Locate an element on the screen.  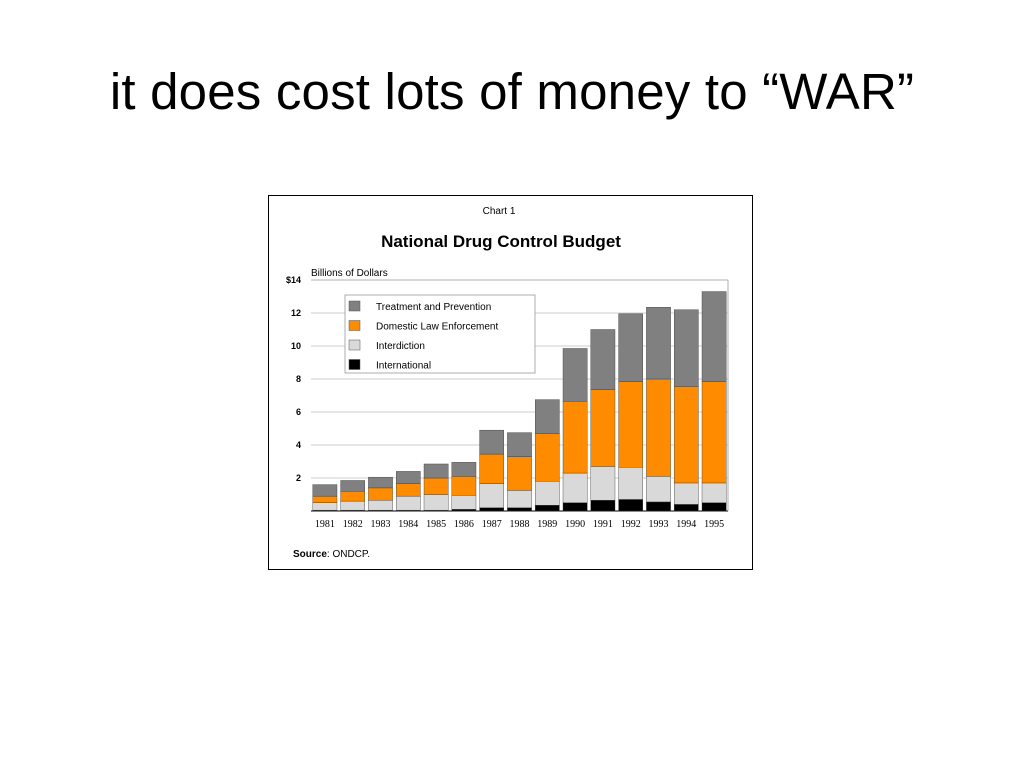
y-tick-label: 6 is located at coordinates (298, 412).